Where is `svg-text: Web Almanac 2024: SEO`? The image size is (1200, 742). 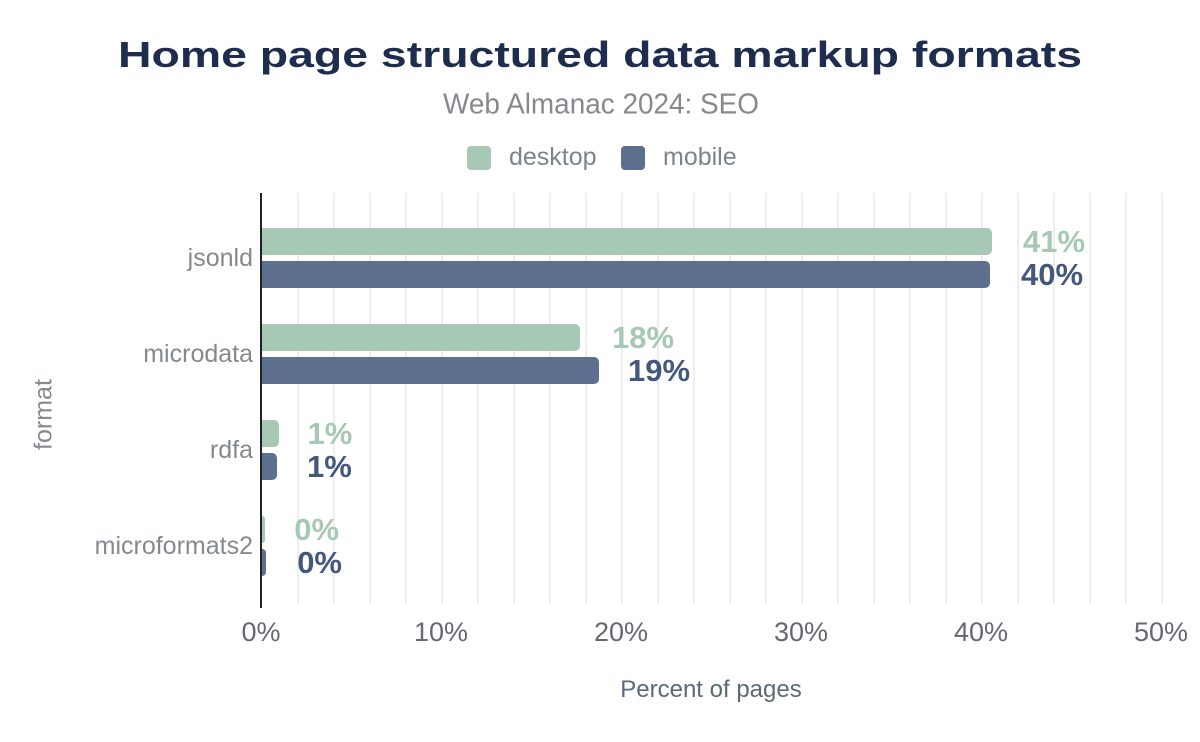
svg-text: Web Almanac 2024: SEO is located at coordinates (601, 105).